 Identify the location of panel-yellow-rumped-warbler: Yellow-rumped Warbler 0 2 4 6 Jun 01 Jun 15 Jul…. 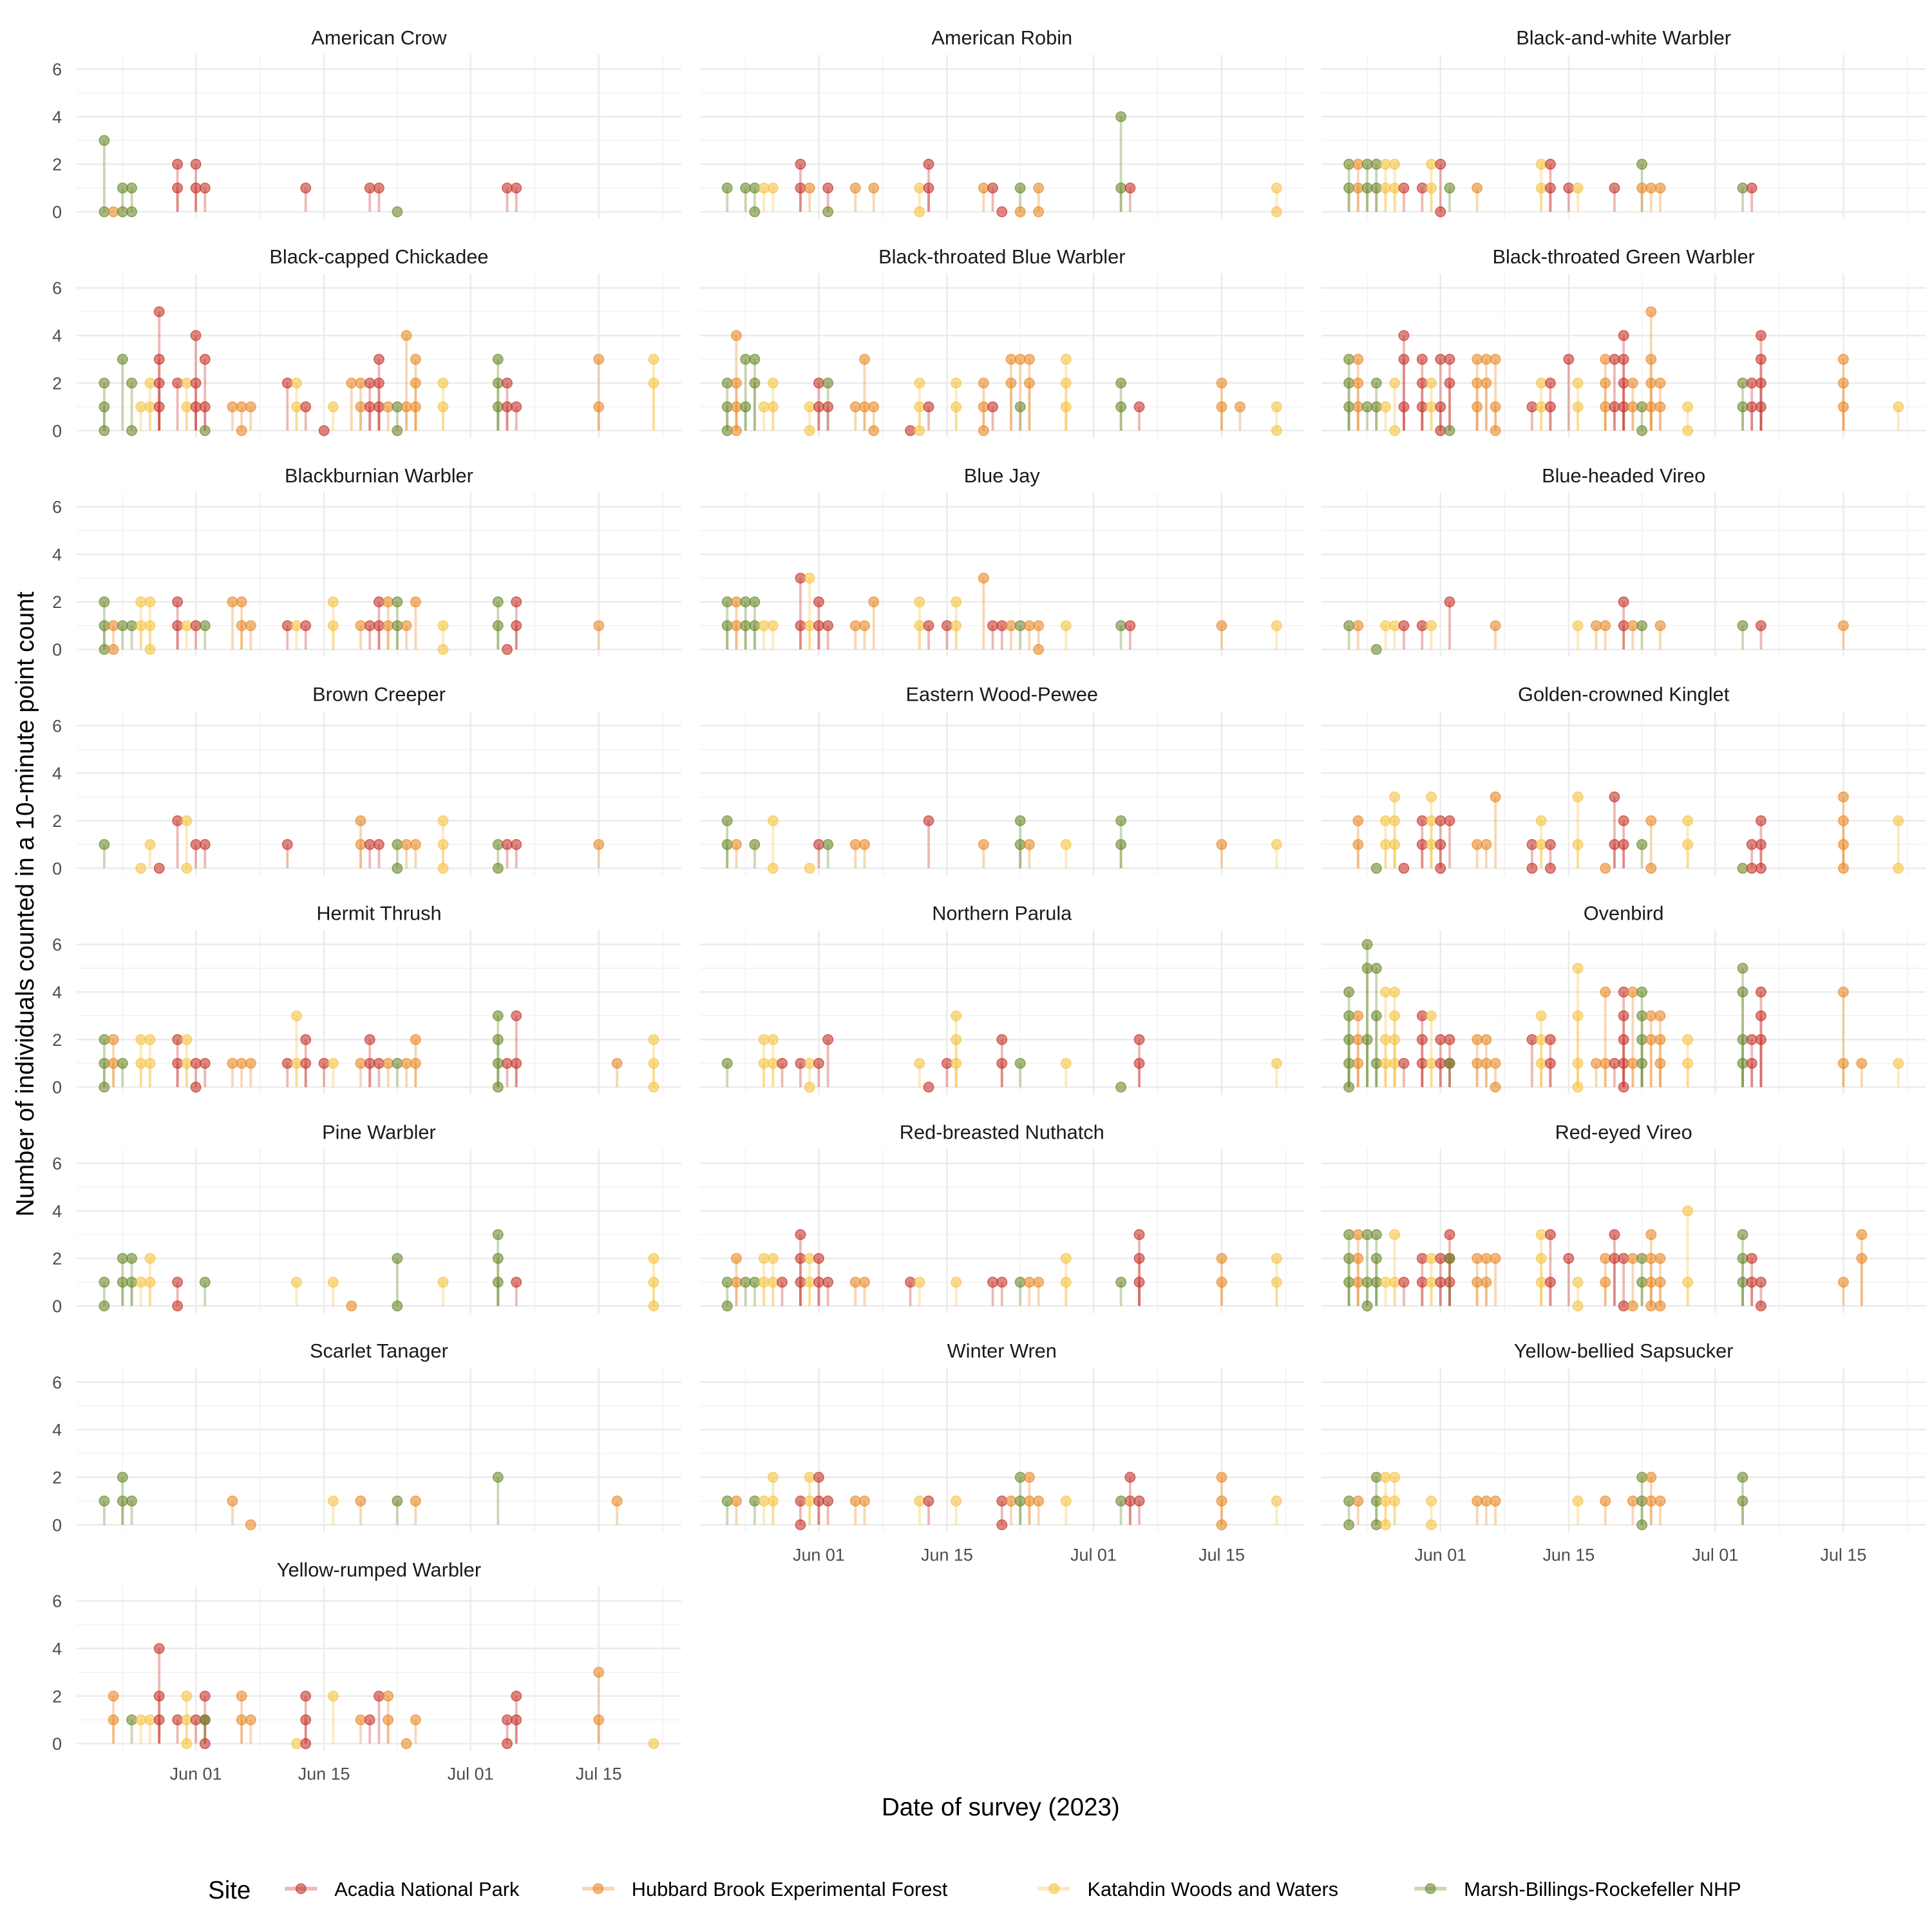
(366, 1671).